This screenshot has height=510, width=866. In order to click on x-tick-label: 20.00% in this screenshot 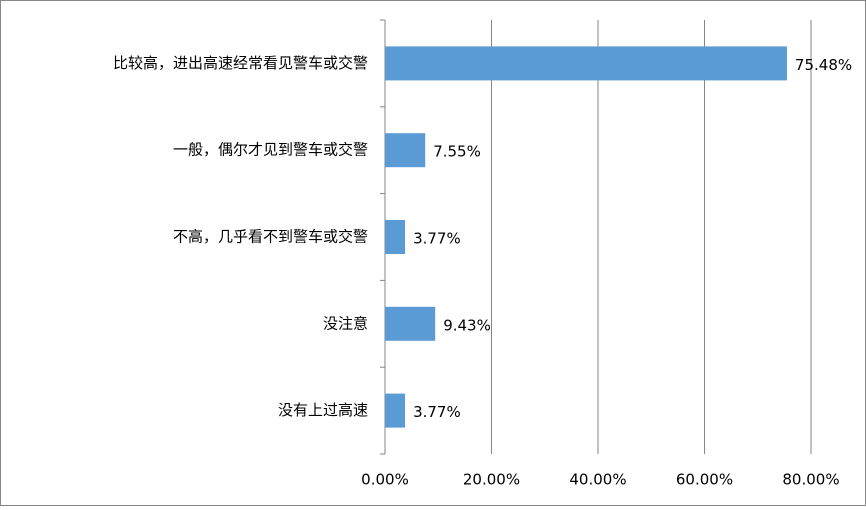, I will do `click(491, 480)`.